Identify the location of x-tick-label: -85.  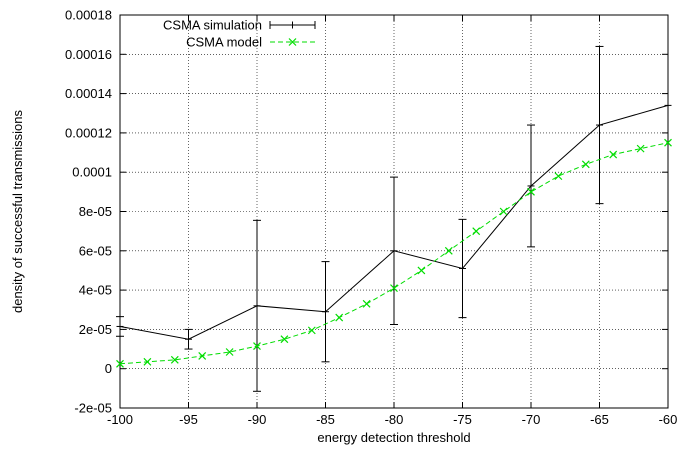
(325, 419).